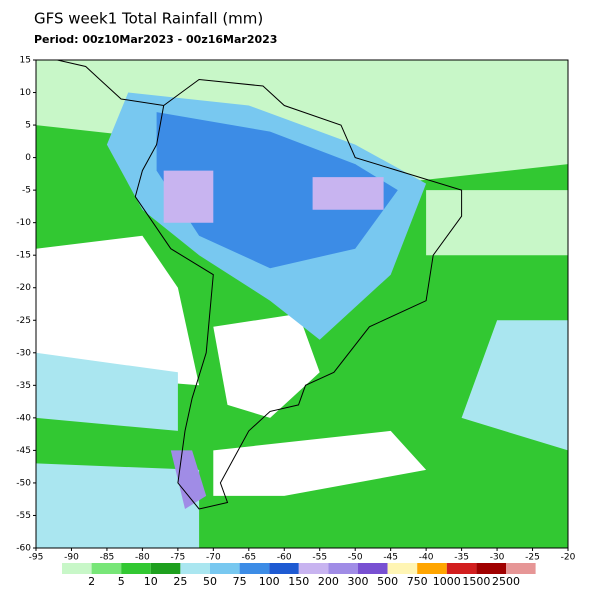 The height and width of the screenshot is (600, 600). What do you see at coordinates (284, 558) in the screenshot?
I see `lon-tick-label: -60` at bounding box center [284, 558].